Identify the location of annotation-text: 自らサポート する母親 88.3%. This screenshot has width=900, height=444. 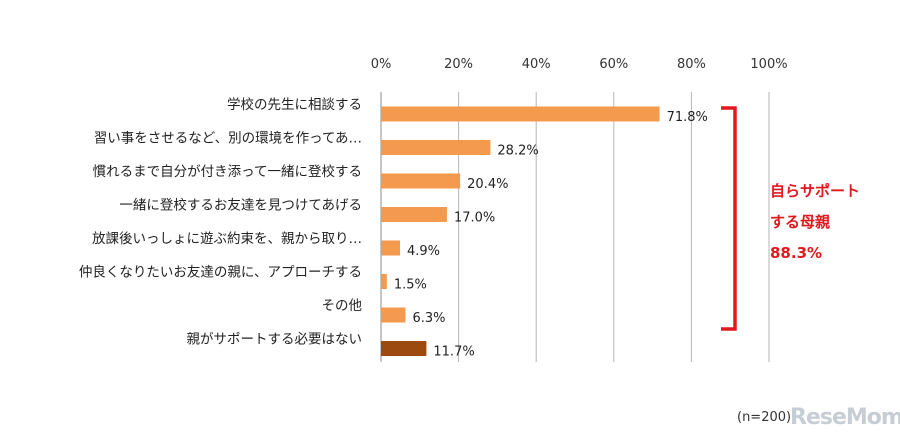
(815, 222).